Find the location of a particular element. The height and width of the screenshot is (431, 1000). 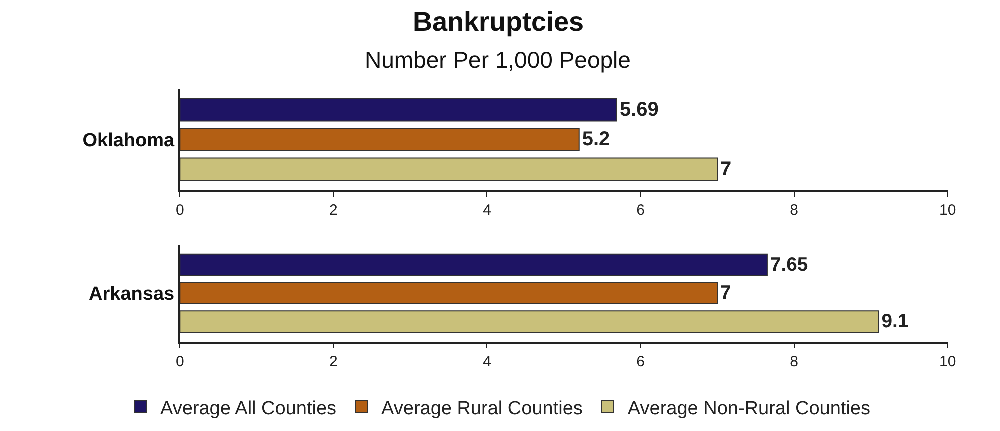

data-label: 7.65 is located at coordinates (789, 265).